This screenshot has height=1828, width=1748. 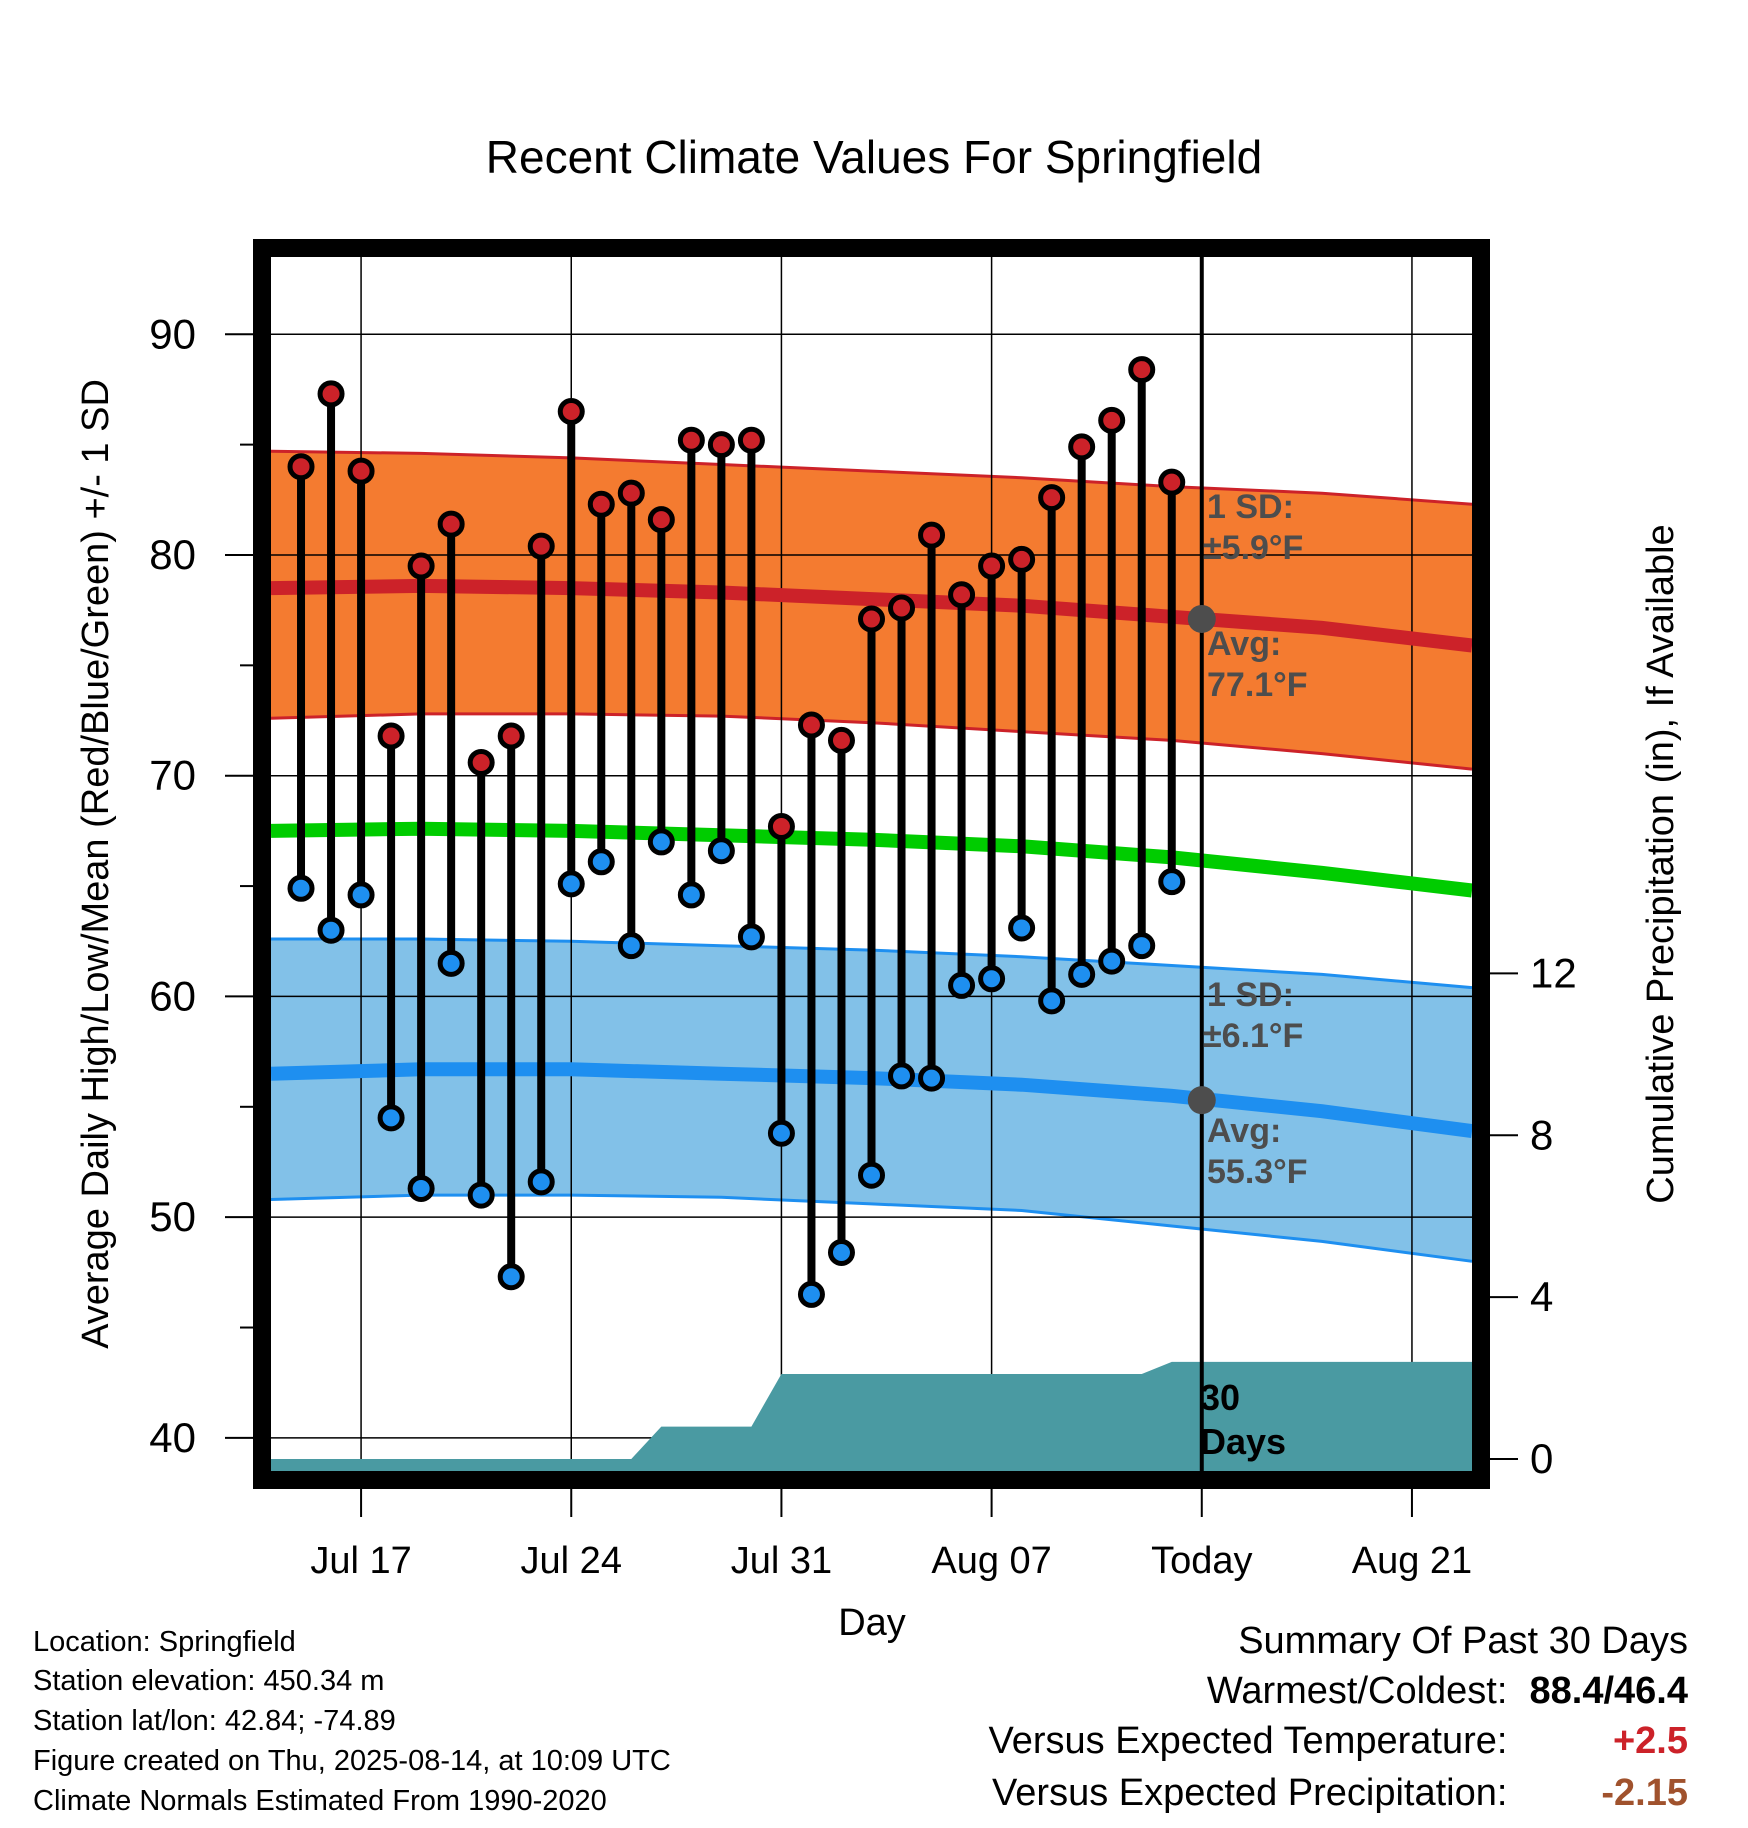 I want to click on summary-temperature: Versus Expected Temperature: +2.5, so click(x=1338, y=1741).